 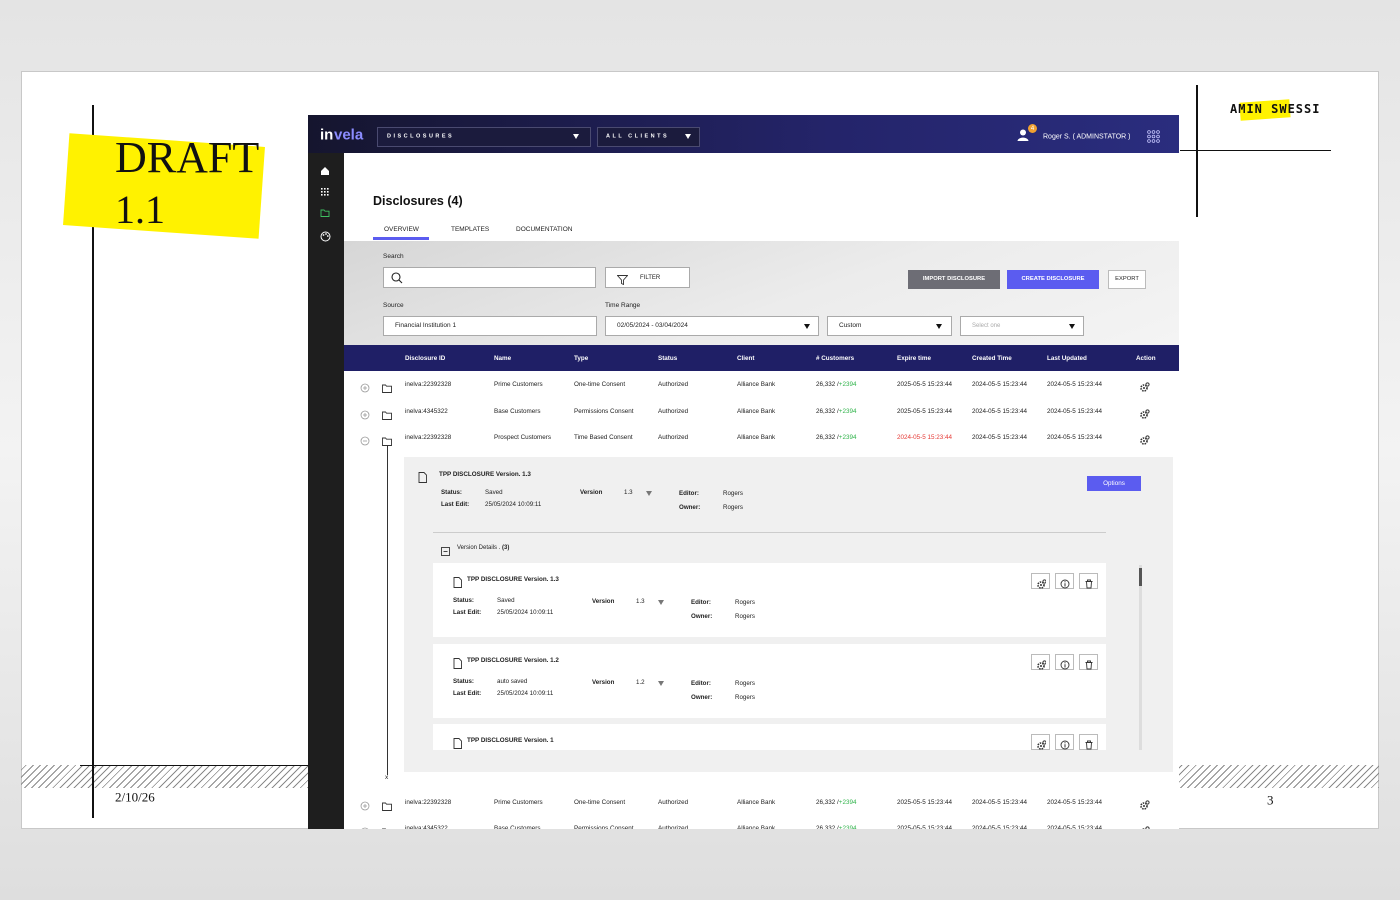 I want to click on version-title: TPP DISCLOSURE Version. 1.3, so click(x=513, y=579).